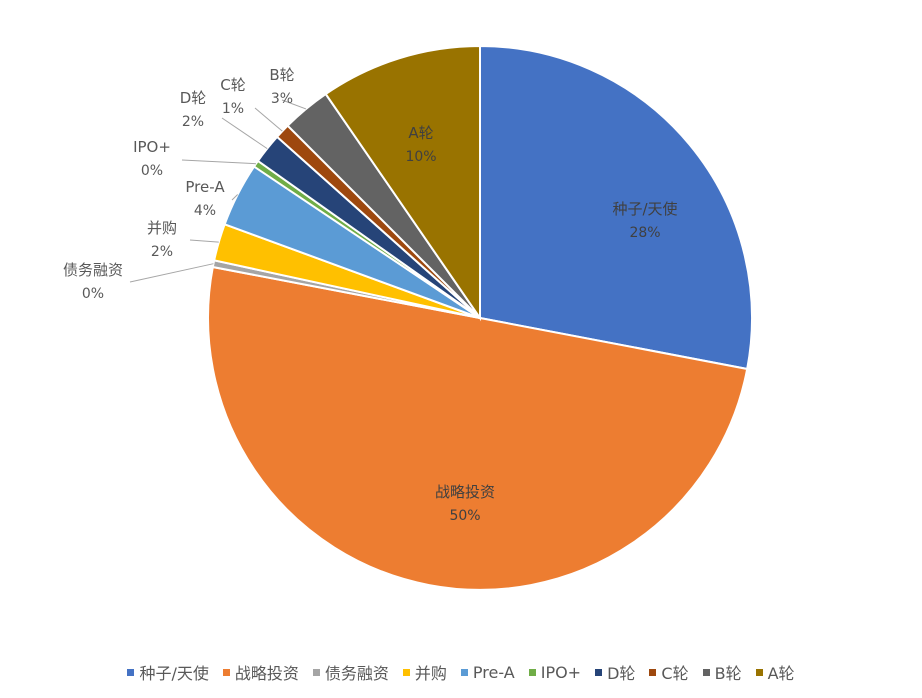 This screenshot has height=698, width=922. Describe the element at coordinates (621, 673) in the screenshot. I see `legend-label: D轮` at that location.